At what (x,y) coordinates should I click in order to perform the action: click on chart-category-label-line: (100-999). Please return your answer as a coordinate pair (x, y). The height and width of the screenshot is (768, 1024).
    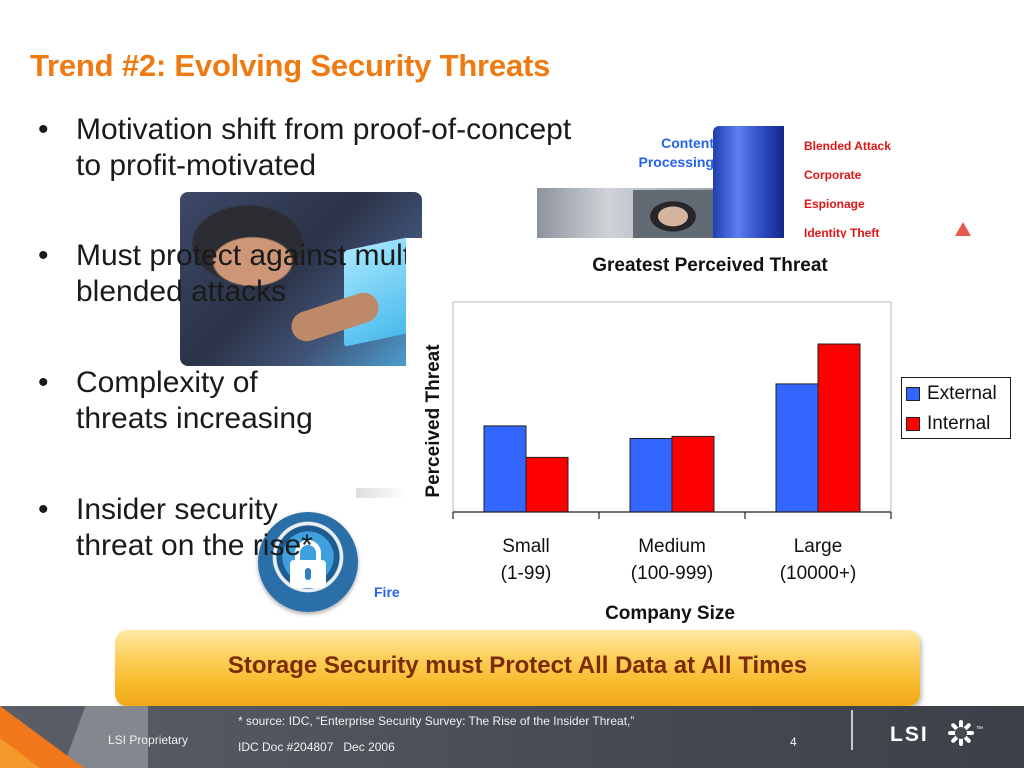
    Looking at the image, I should click on (672, 573).